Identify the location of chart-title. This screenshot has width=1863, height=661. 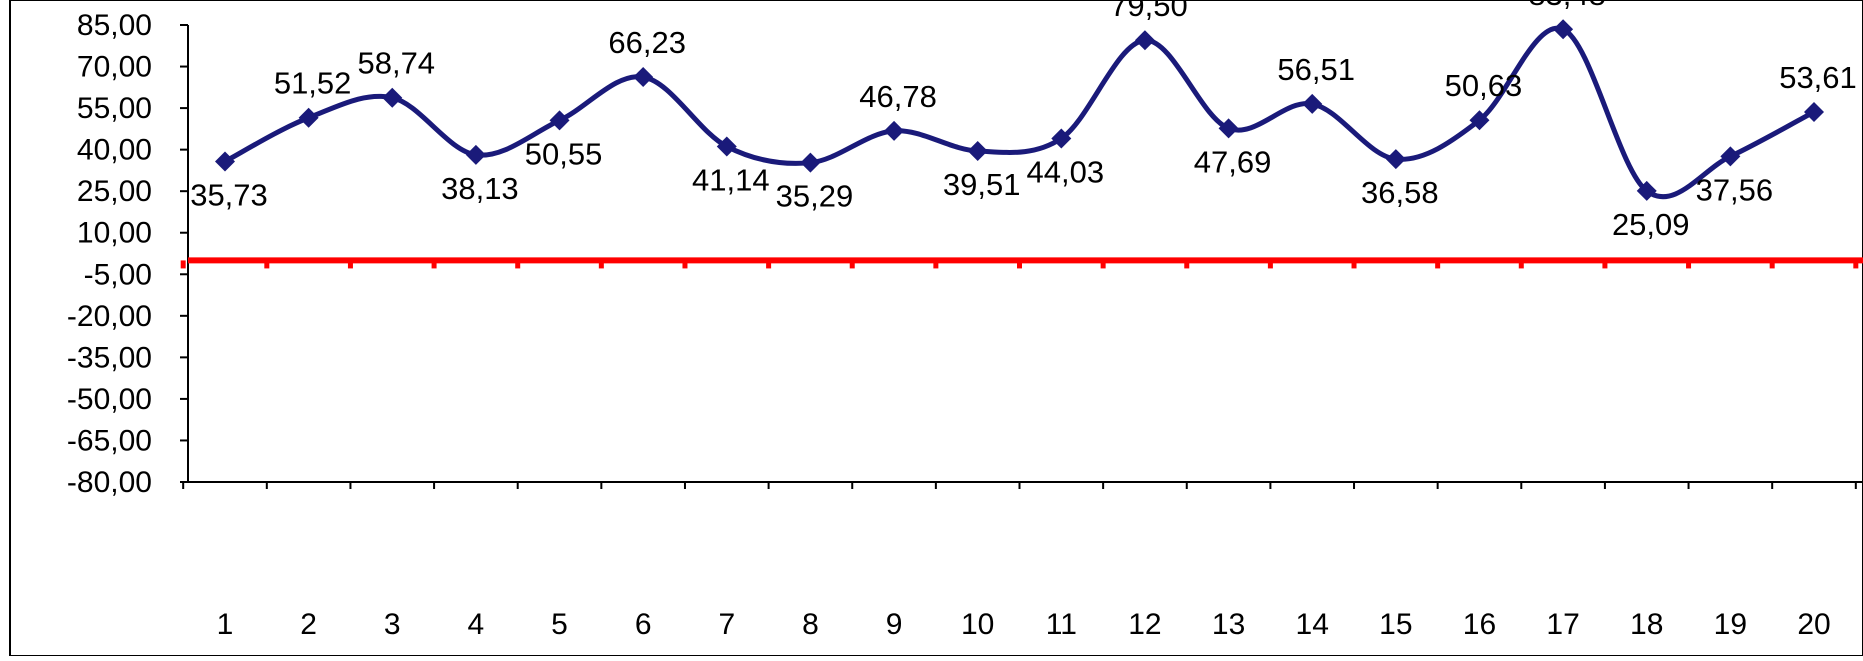
(931, 3).